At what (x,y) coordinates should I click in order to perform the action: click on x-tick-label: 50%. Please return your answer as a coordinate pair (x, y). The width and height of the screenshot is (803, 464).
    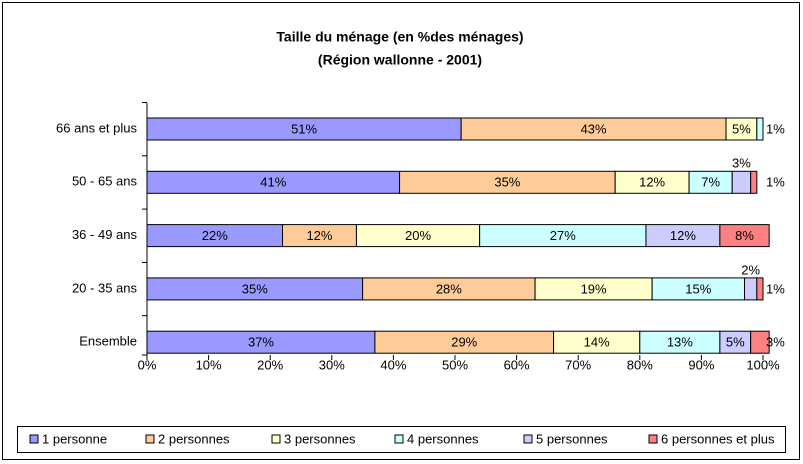
    Looking at the image, I should click on (455, 364).